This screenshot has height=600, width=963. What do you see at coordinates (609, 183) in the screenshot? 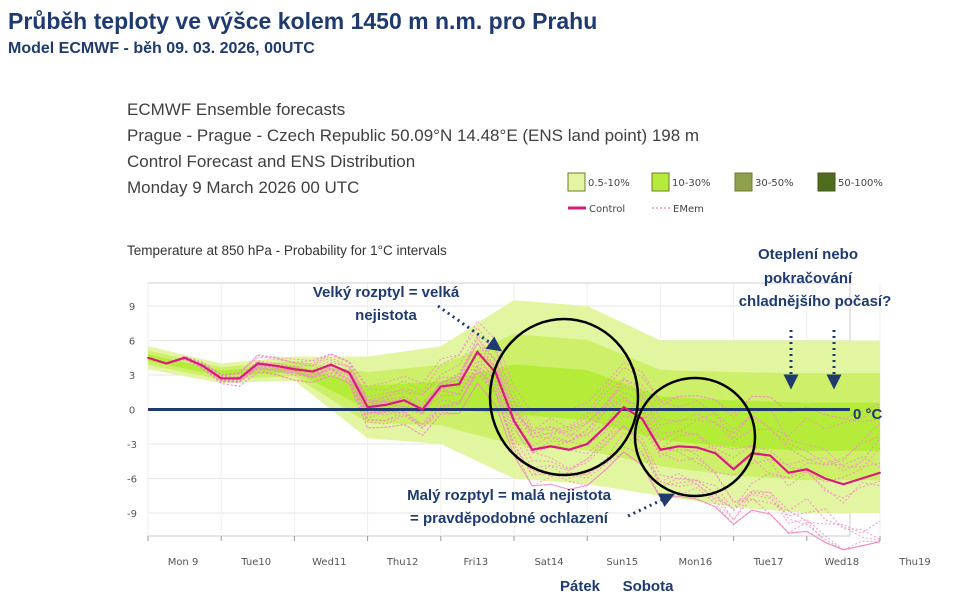
I see `legend-label-0: 0.5-10%` at bounding box center [609, 183].